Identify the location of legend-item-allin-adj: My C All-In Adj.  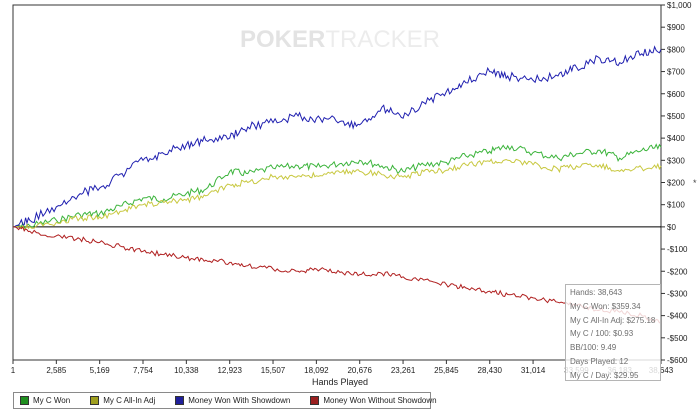
(122, 400).